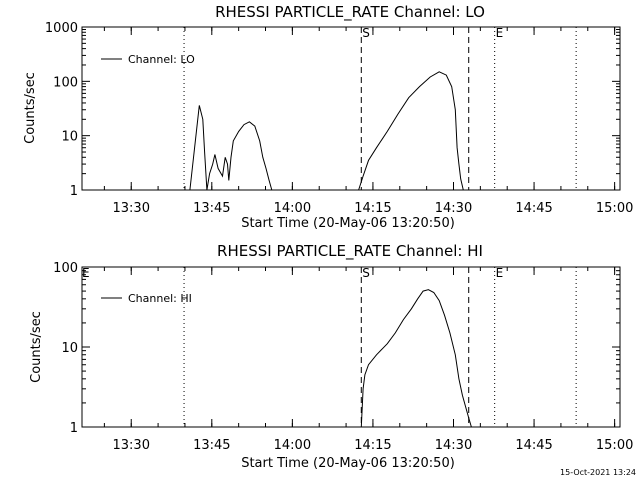  What do you see at coordinates (160, 298) in the screenshot?
I see `legend-entry: Channel: HI` at bounding box center [160, 298].